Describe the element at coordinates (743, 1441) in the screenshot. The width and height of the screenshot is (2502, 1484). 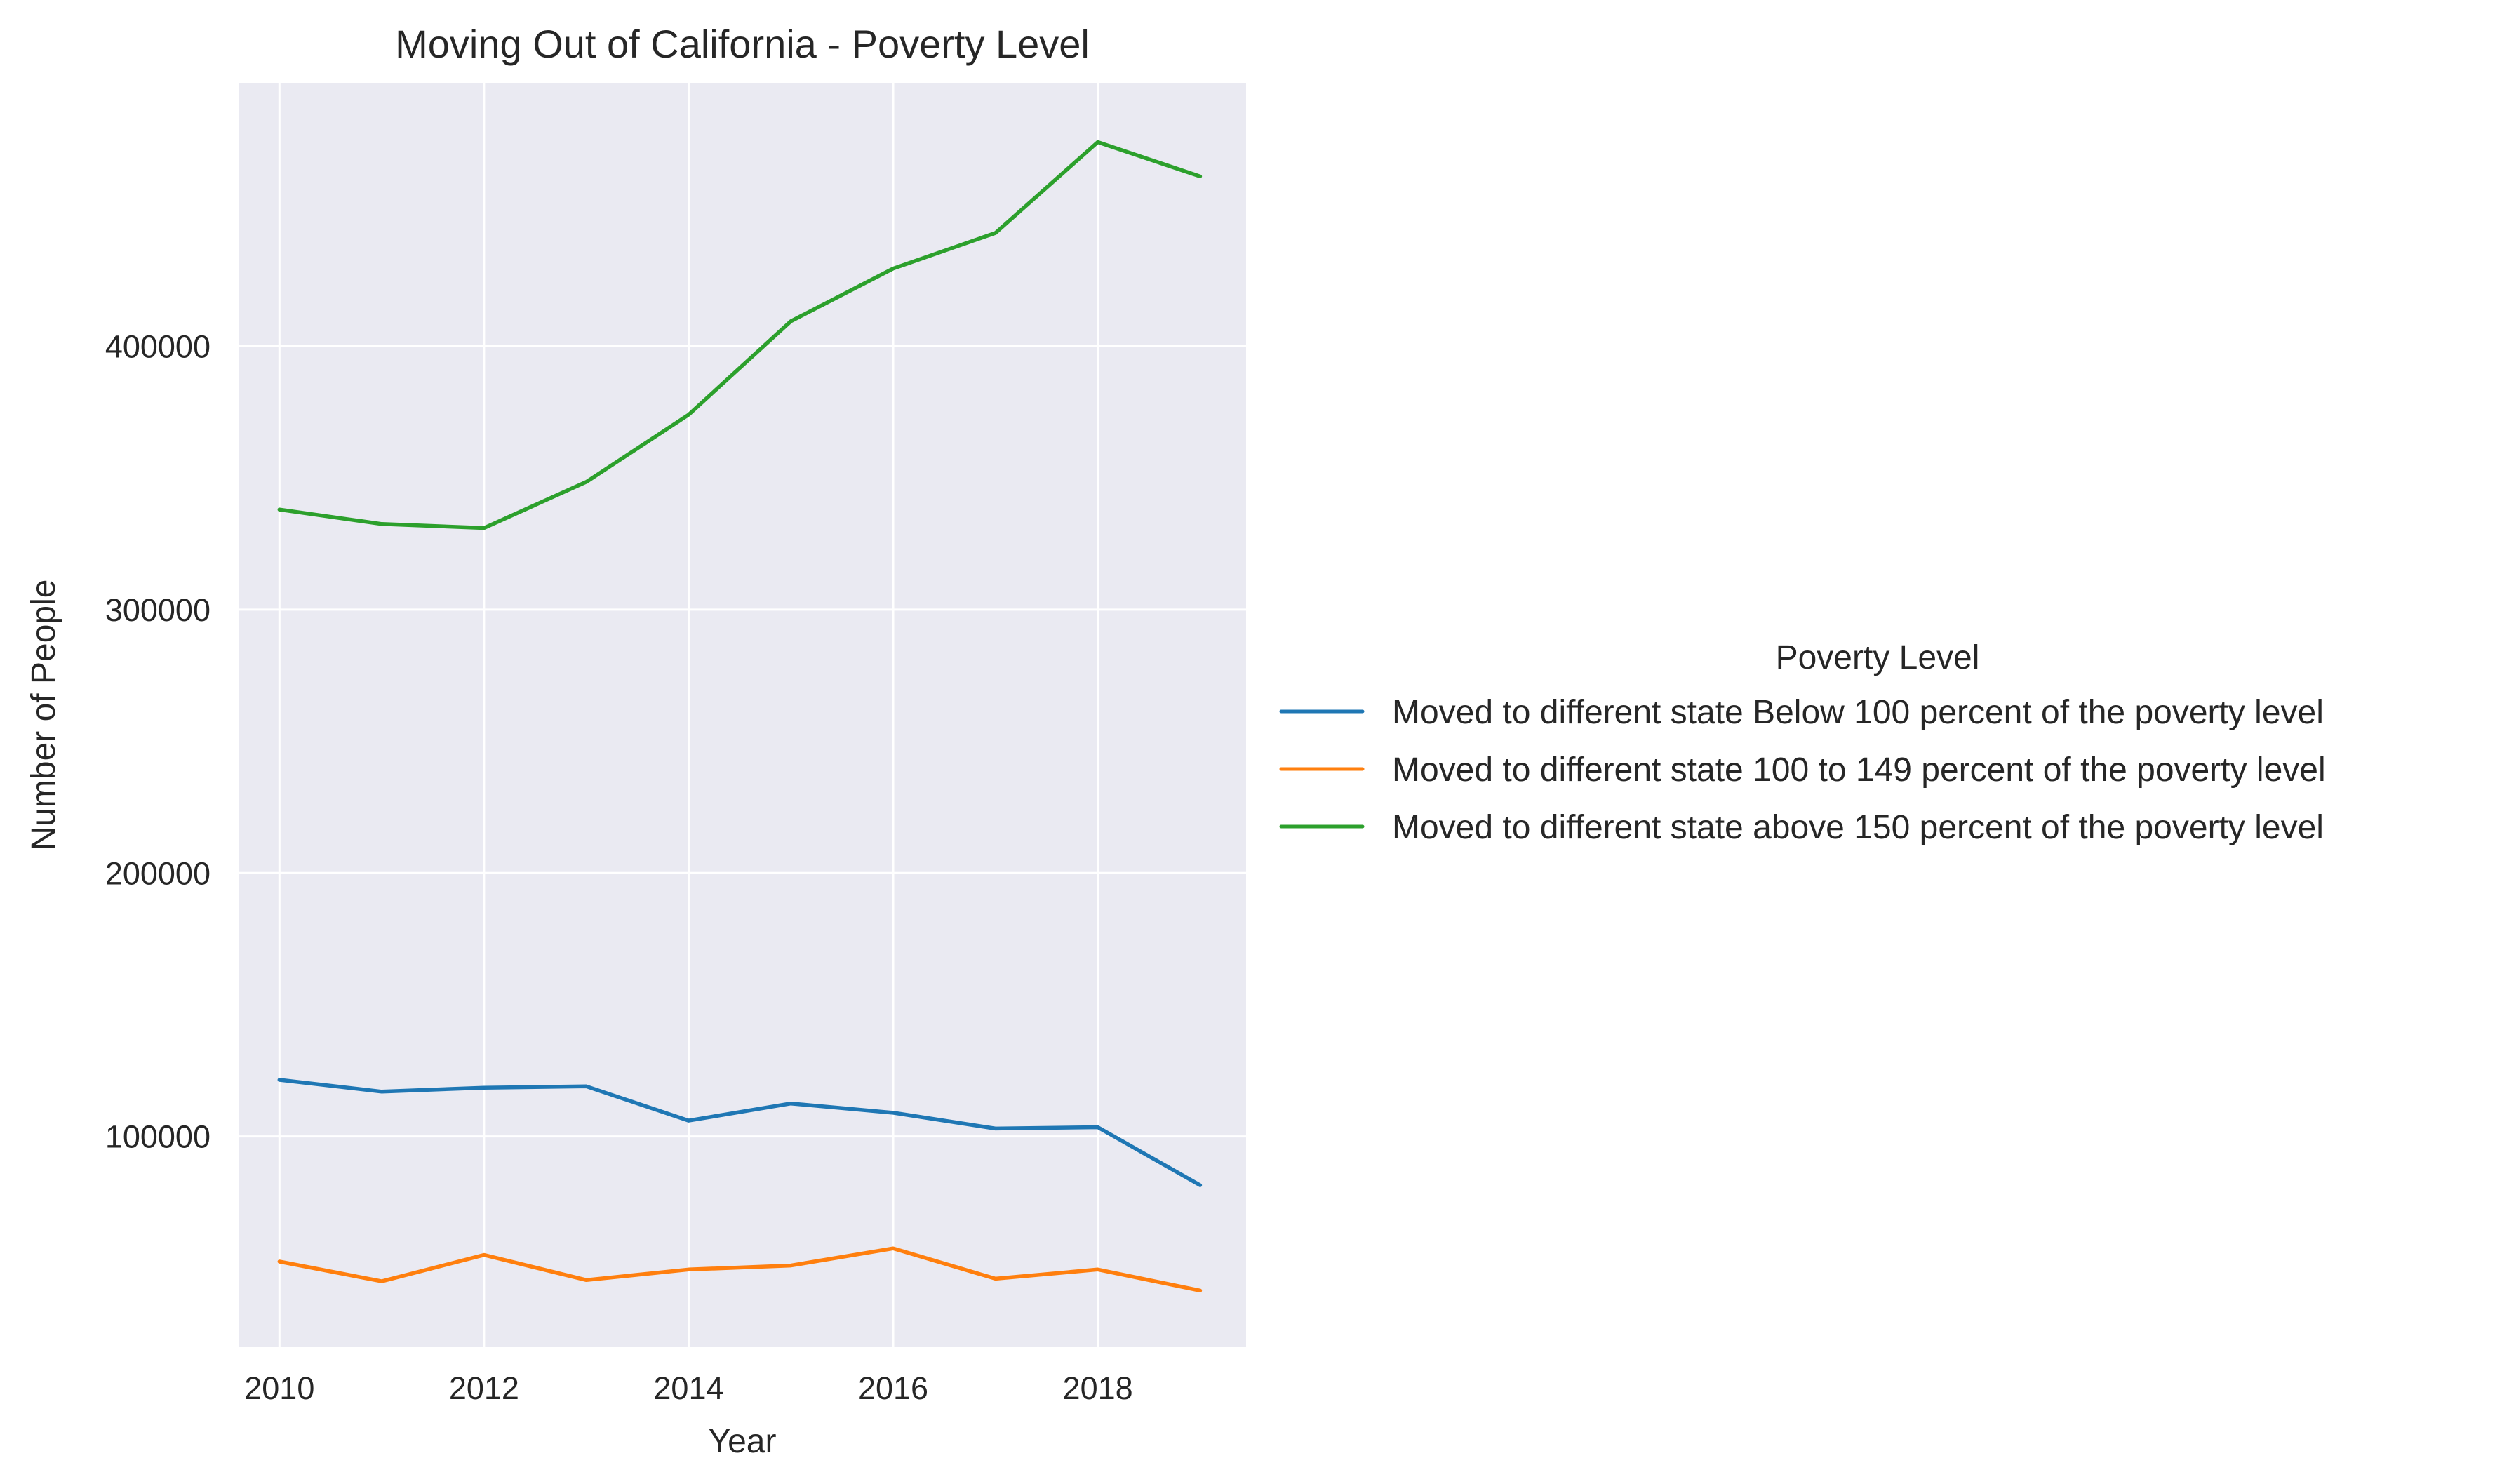
I see `x-axis-label: Year` at that location.